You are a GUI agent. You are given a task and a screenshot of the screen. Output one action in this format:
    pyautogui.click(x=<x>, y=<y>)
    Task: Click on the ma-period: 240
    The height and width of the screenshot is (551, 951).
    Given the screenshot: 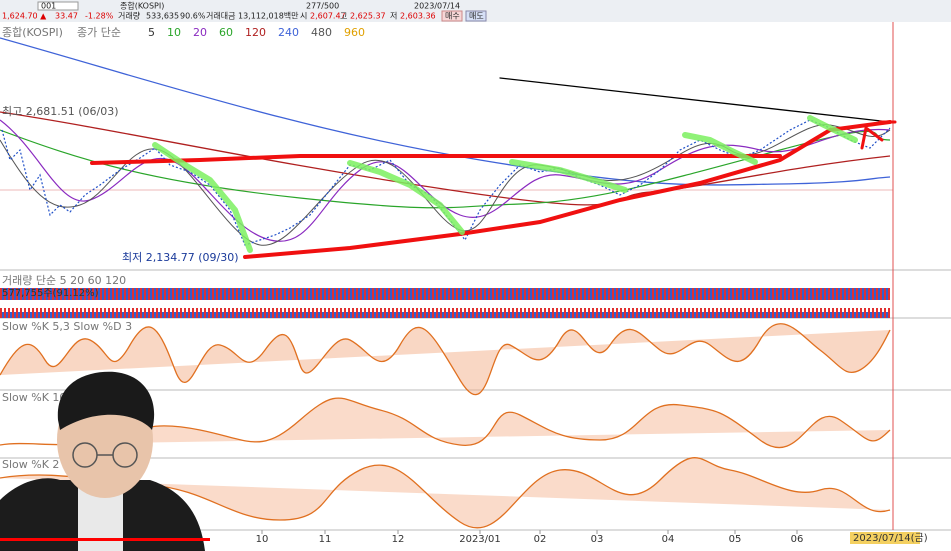 What is the action you would take?
    pyautogui.click(x=288, y=32)
    